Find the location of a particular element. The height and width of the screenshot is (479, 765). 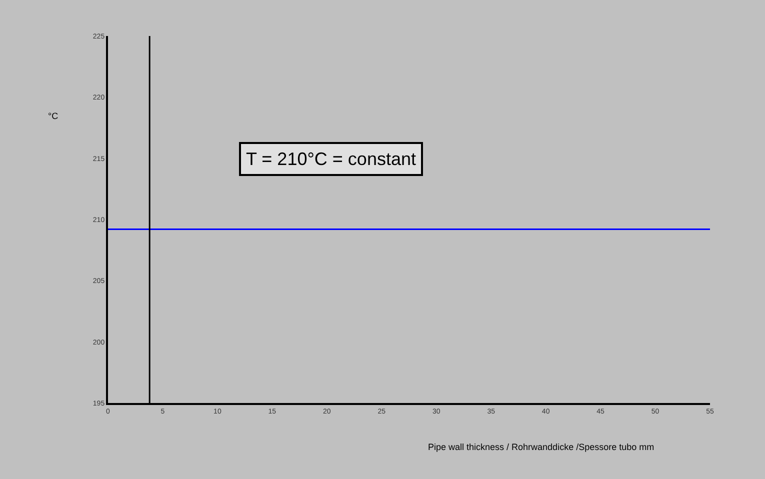

annotation: T = 210°C = constant is located at coordinates (331, 159).